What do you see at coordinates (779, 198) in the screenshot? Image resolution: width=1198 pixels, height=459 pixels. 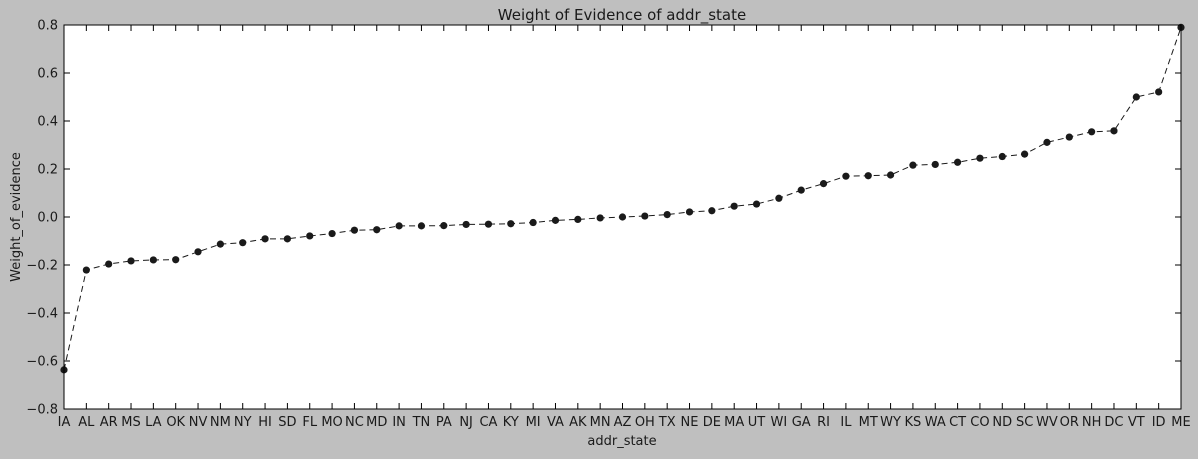 I see `data-point-wi` at bounding box center [779, 198].